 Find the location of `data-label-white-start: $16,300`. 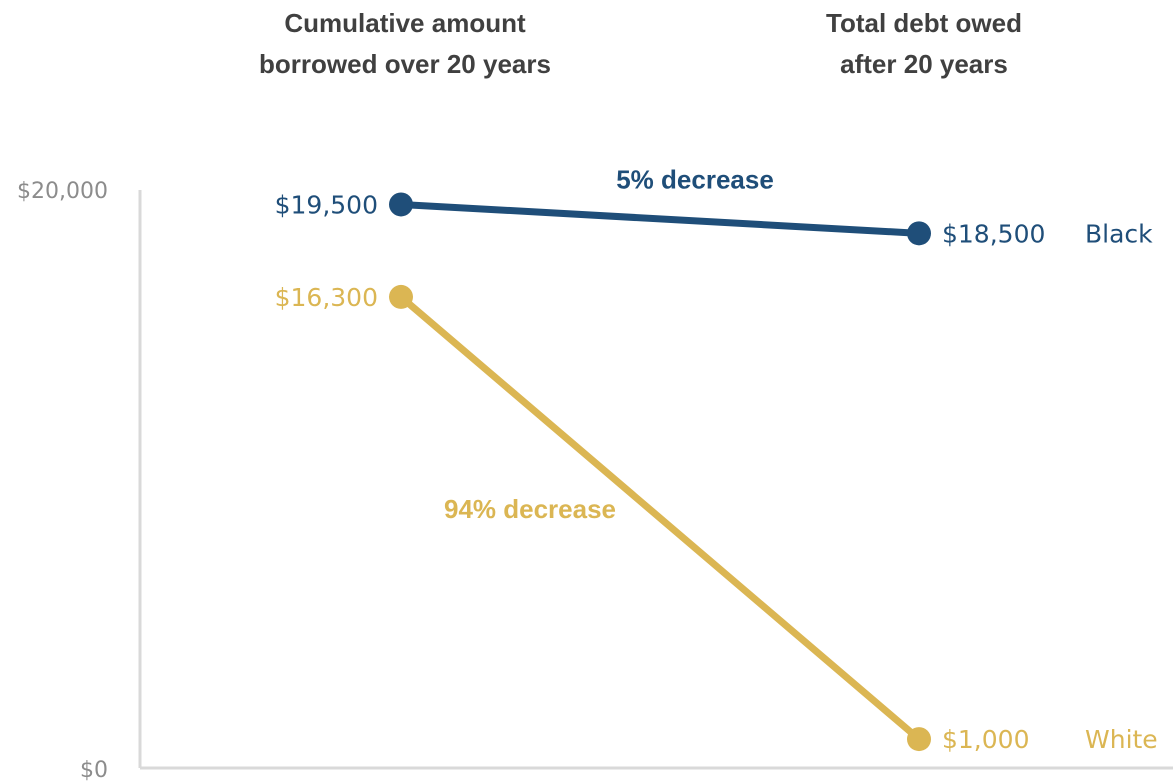

data-label-white-start: $16,300 is located at coordinates (326, 297).